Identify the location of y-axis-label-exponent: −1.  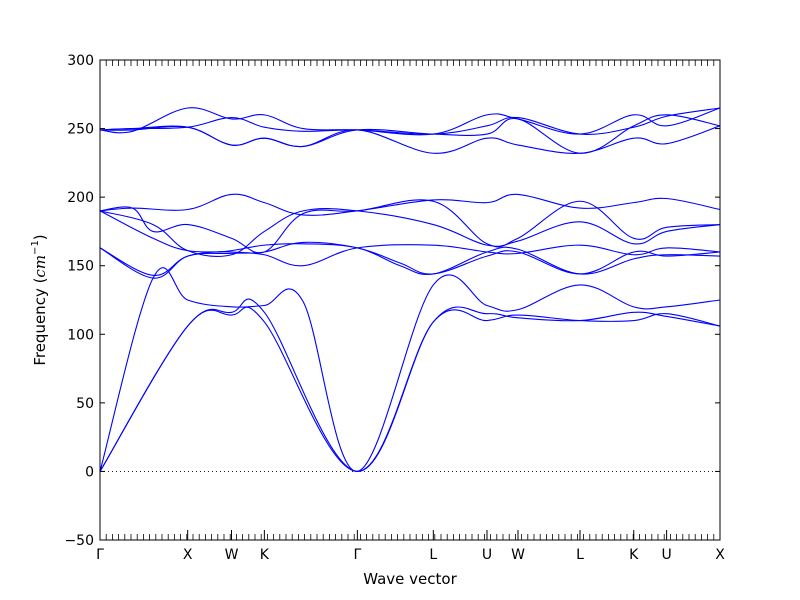
(35, 247).